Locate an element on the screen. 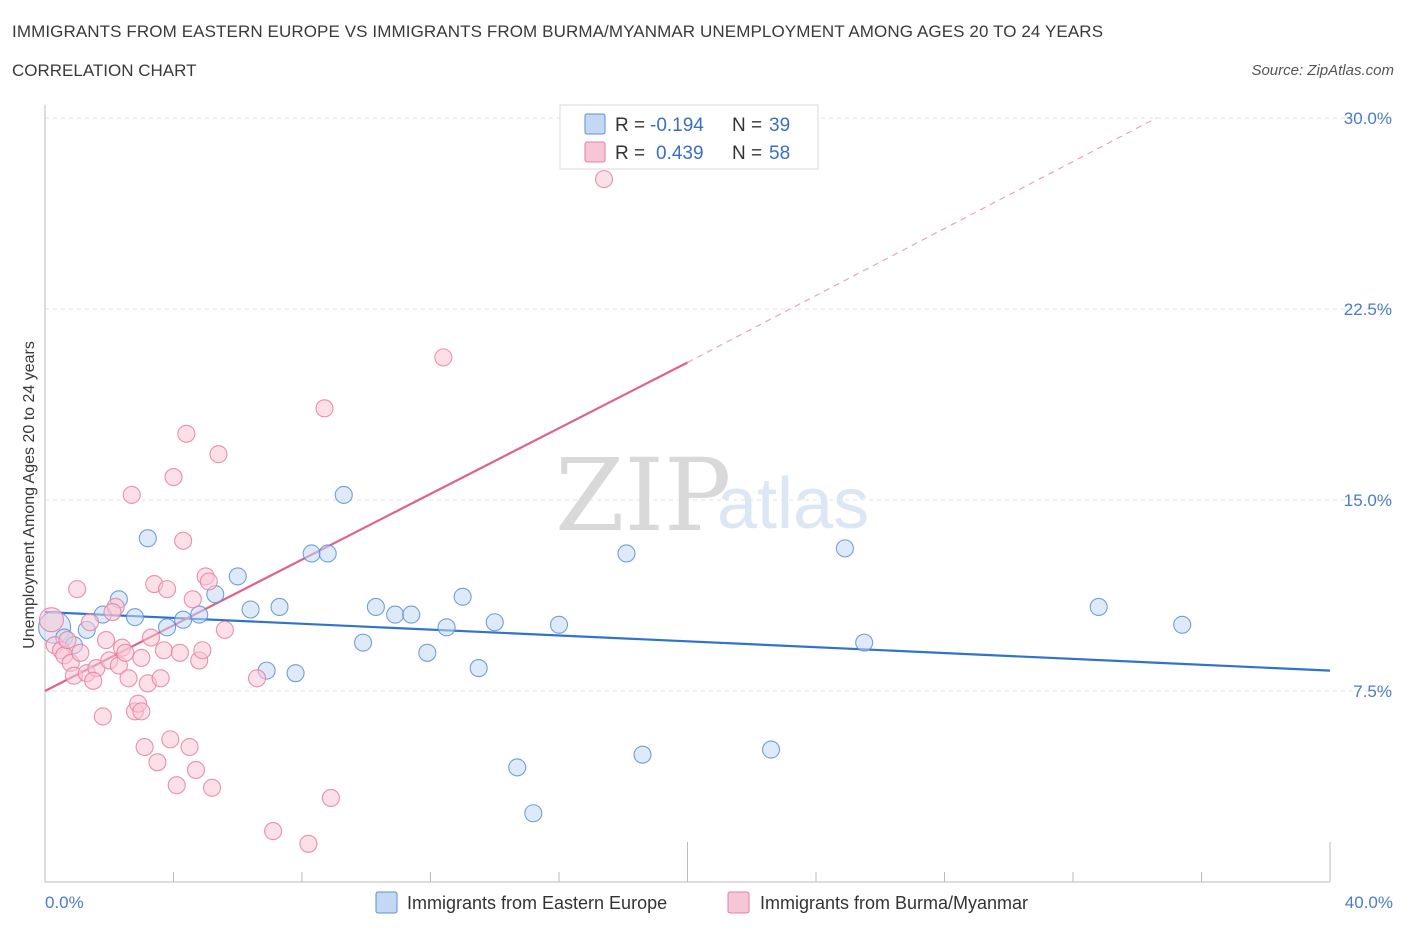  source-credit: Source: ZipAtlas.com is located at coordinates (1322, 70).